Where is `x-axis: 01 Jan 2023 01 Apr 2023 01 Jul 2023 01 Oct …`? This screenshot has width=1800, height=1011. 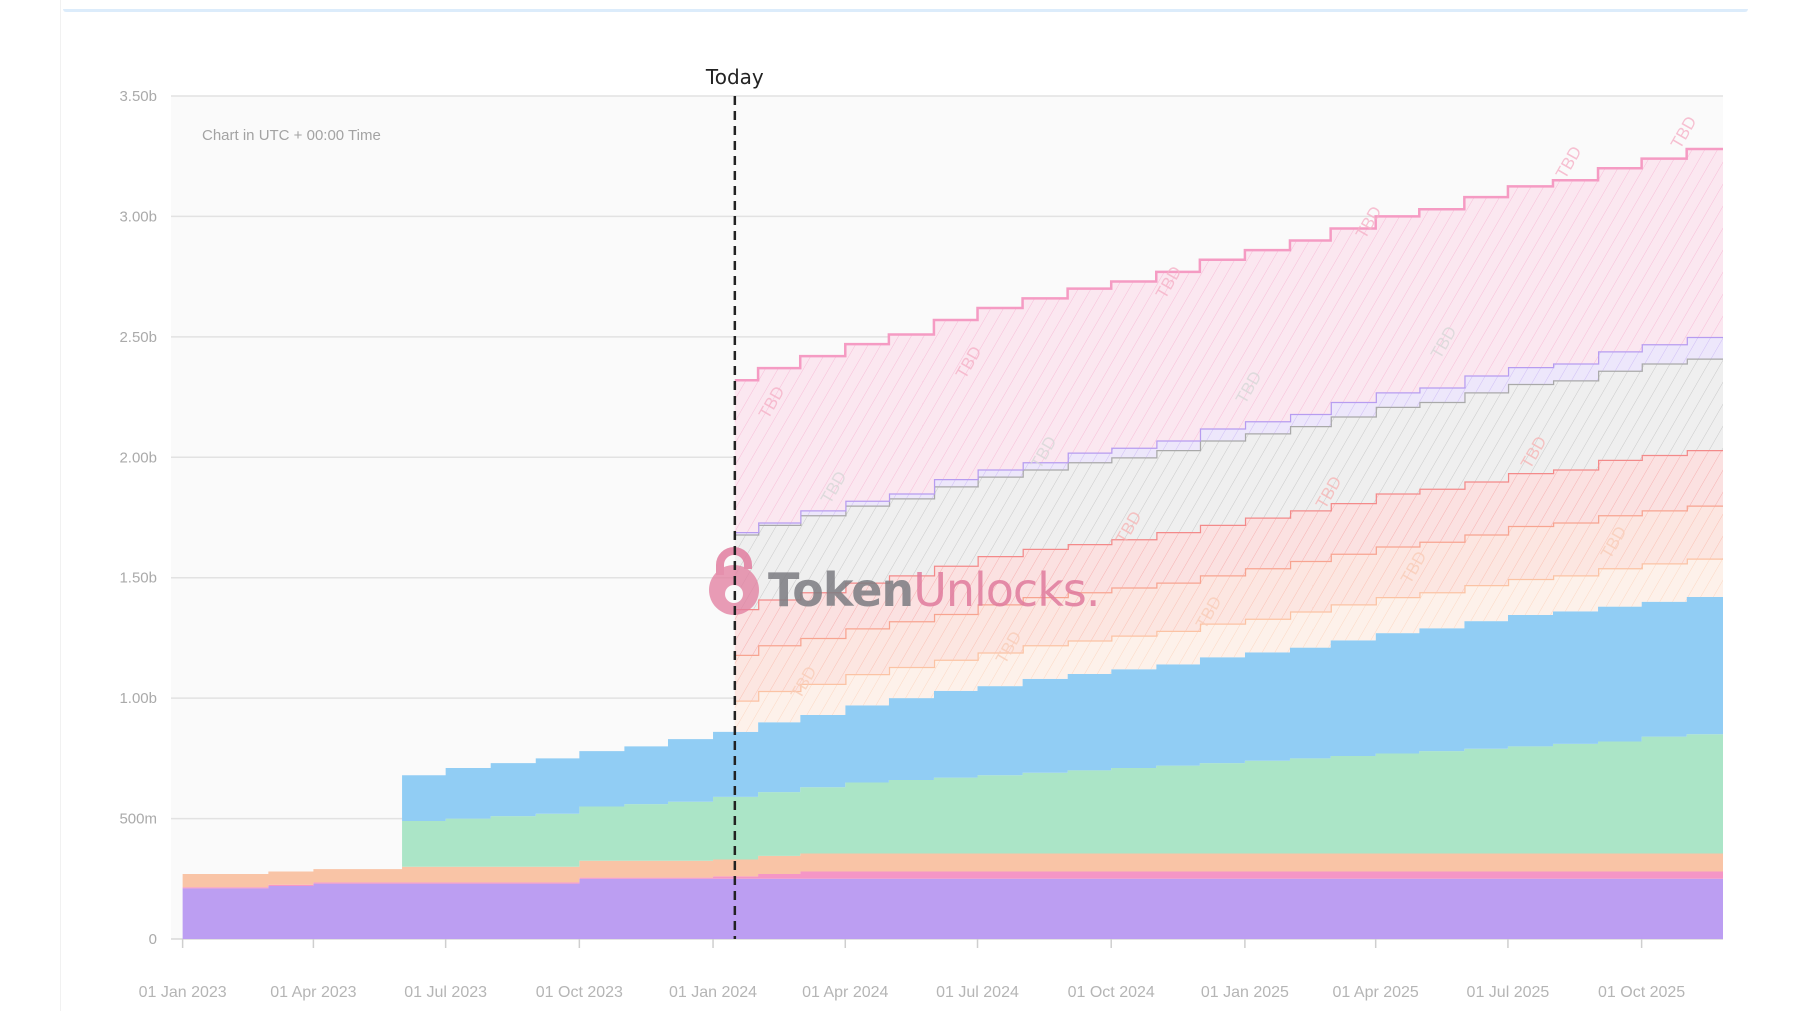 x-axis: 01 Jan 2023 01 Apr 2023 01 Jul 2023 01 Oct … is located at coordinates (912, 970).